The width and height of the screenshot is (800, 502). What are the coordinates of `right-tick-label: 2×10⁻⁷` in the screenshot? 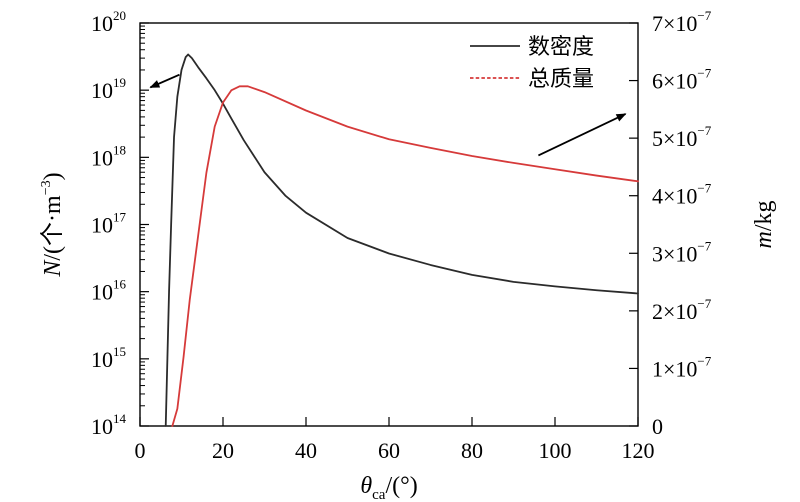 It's located at (682, 310).